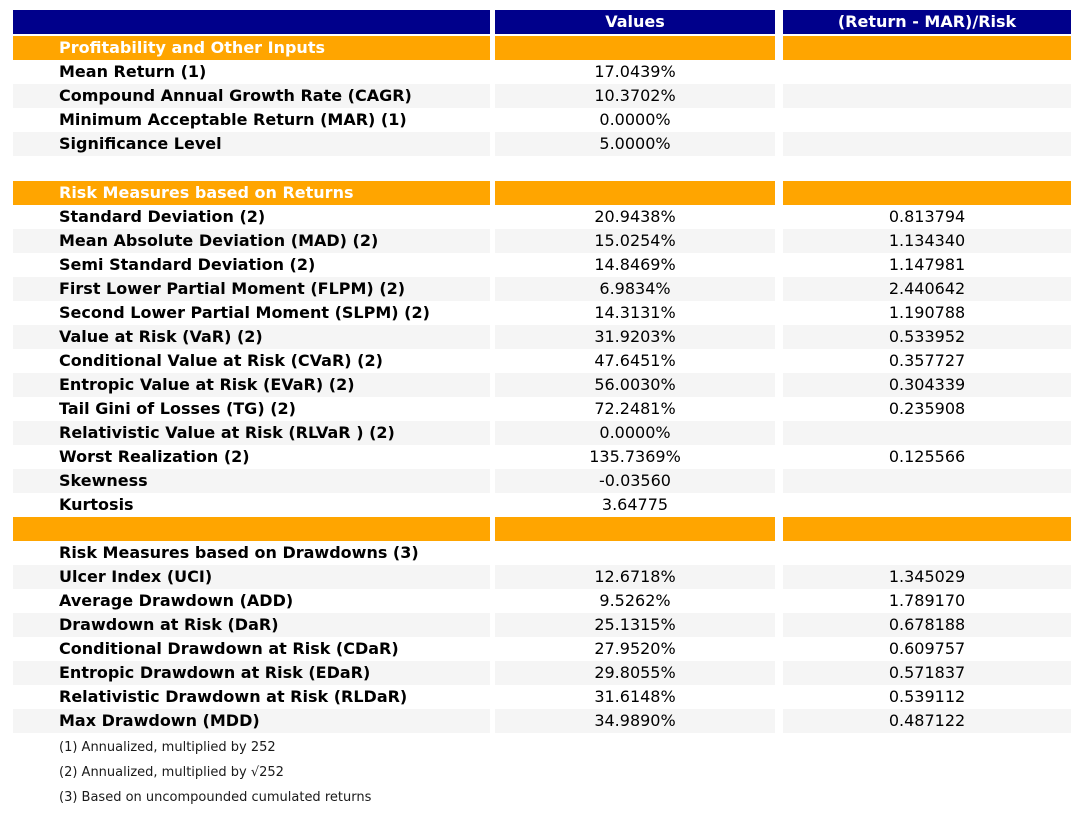 Image resolution: width=1074 pixels, height=825 pixels. What do you see at coordinates (542, 457) in the screenshot?
I see `table-row: Worst Realization (2) 135.7369% 0.125566` at bounding box center [542, 457].